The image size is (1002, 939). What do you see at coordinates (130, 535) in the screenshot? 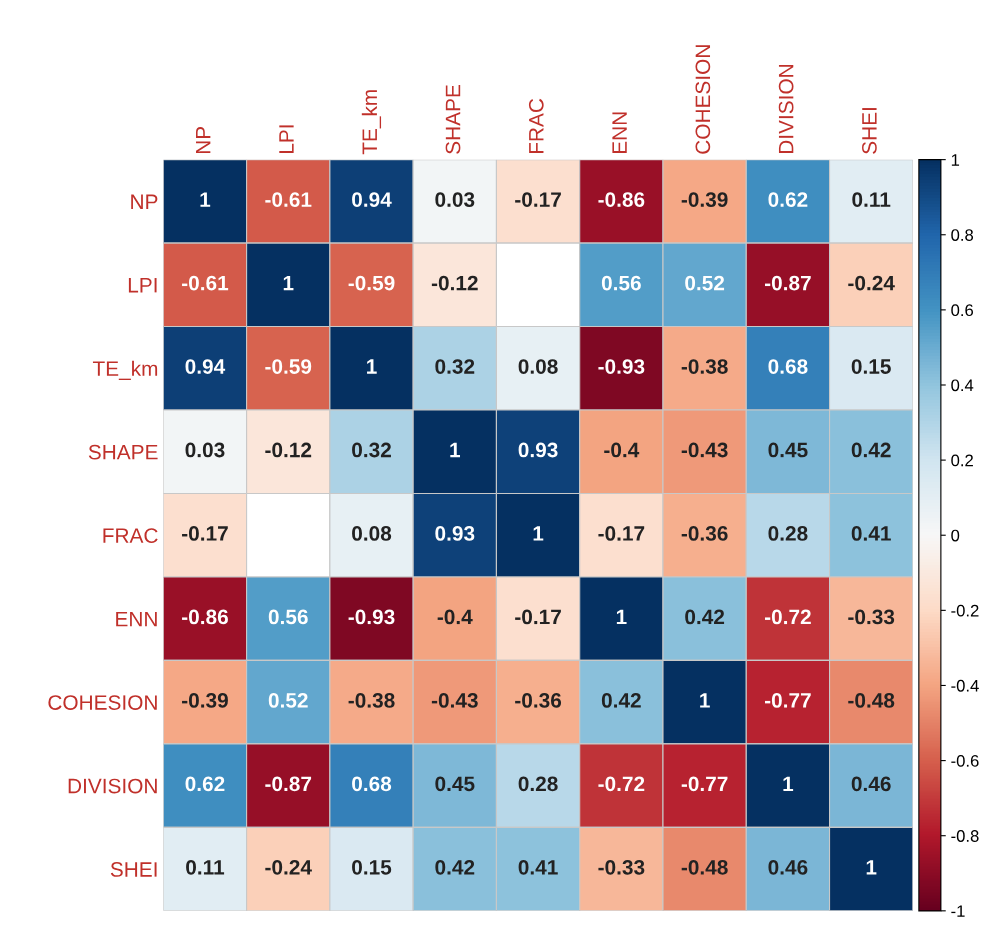
I see `y-tick-label: FRAC` at bounding box center [130, 535].